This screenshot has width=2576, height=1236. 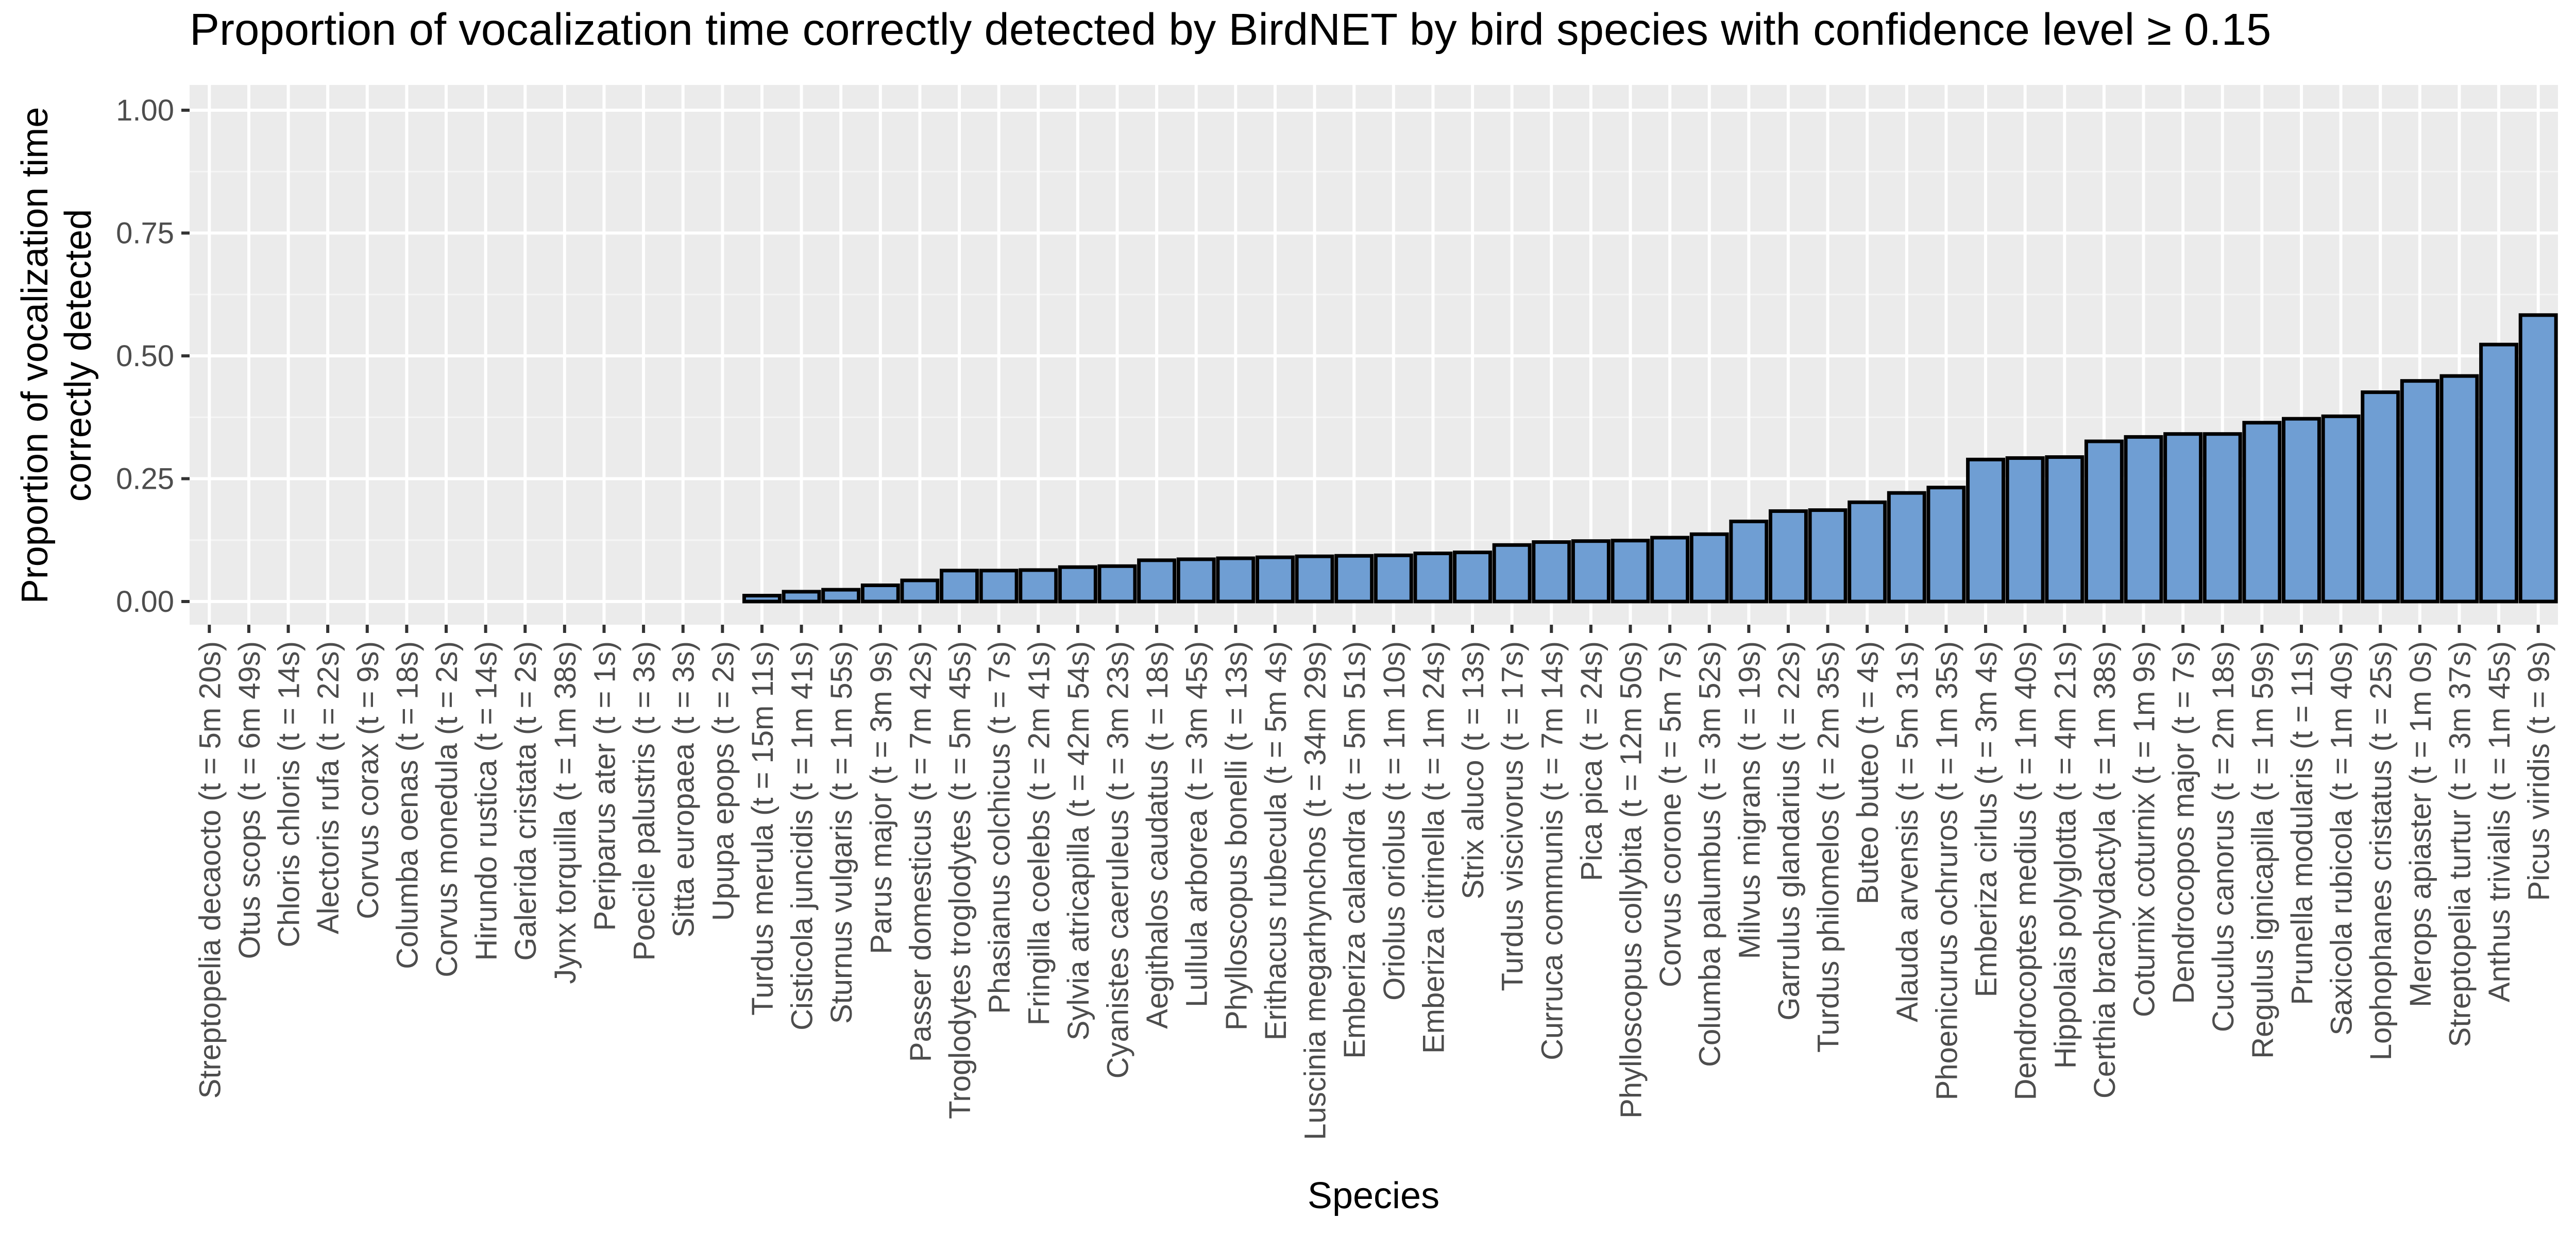 I want to click on x-tick-label: Emberiza cirlus (t = 3m 4s), so click(x=1986, y=819).